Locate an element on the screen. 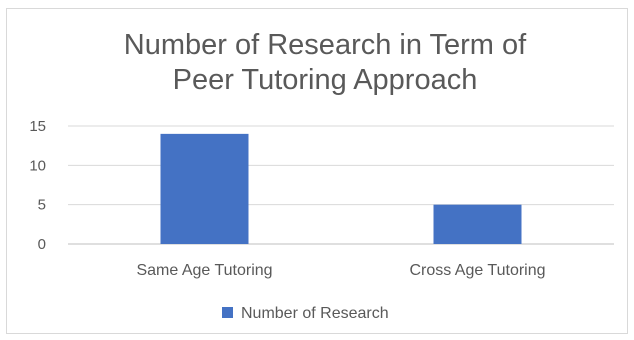 The width and height of the screenshot is (634, 340). y-tick-label: 10 is located at coordinates (37, 165).